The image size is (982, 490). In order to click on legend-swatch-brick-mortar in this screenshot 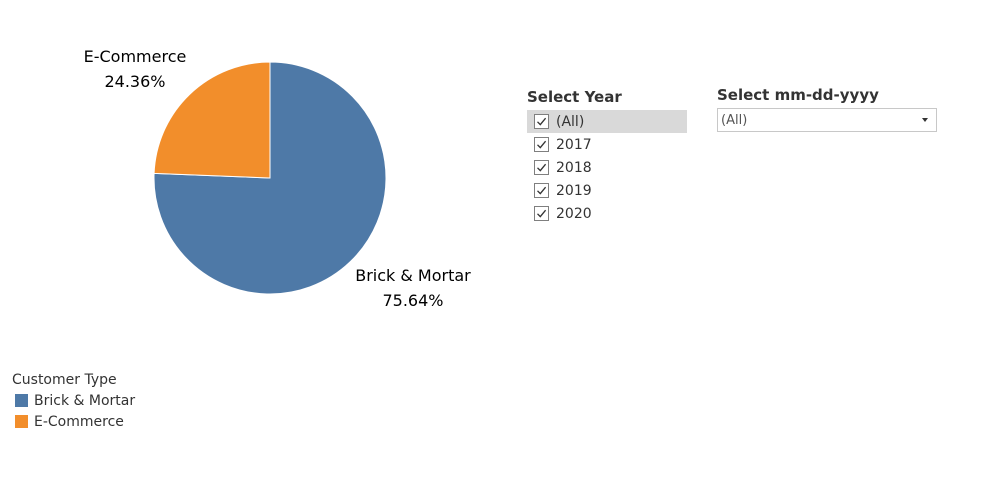, I will do `click(21, 400)`.